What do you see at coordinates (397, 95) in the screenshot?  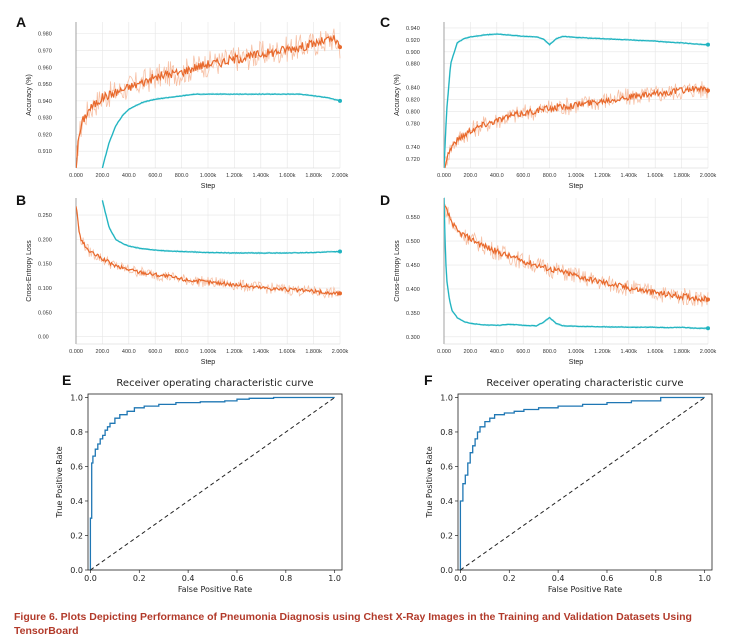 I see `y-axis-label: Accuracy (%)` at bounding box center [397, 95].